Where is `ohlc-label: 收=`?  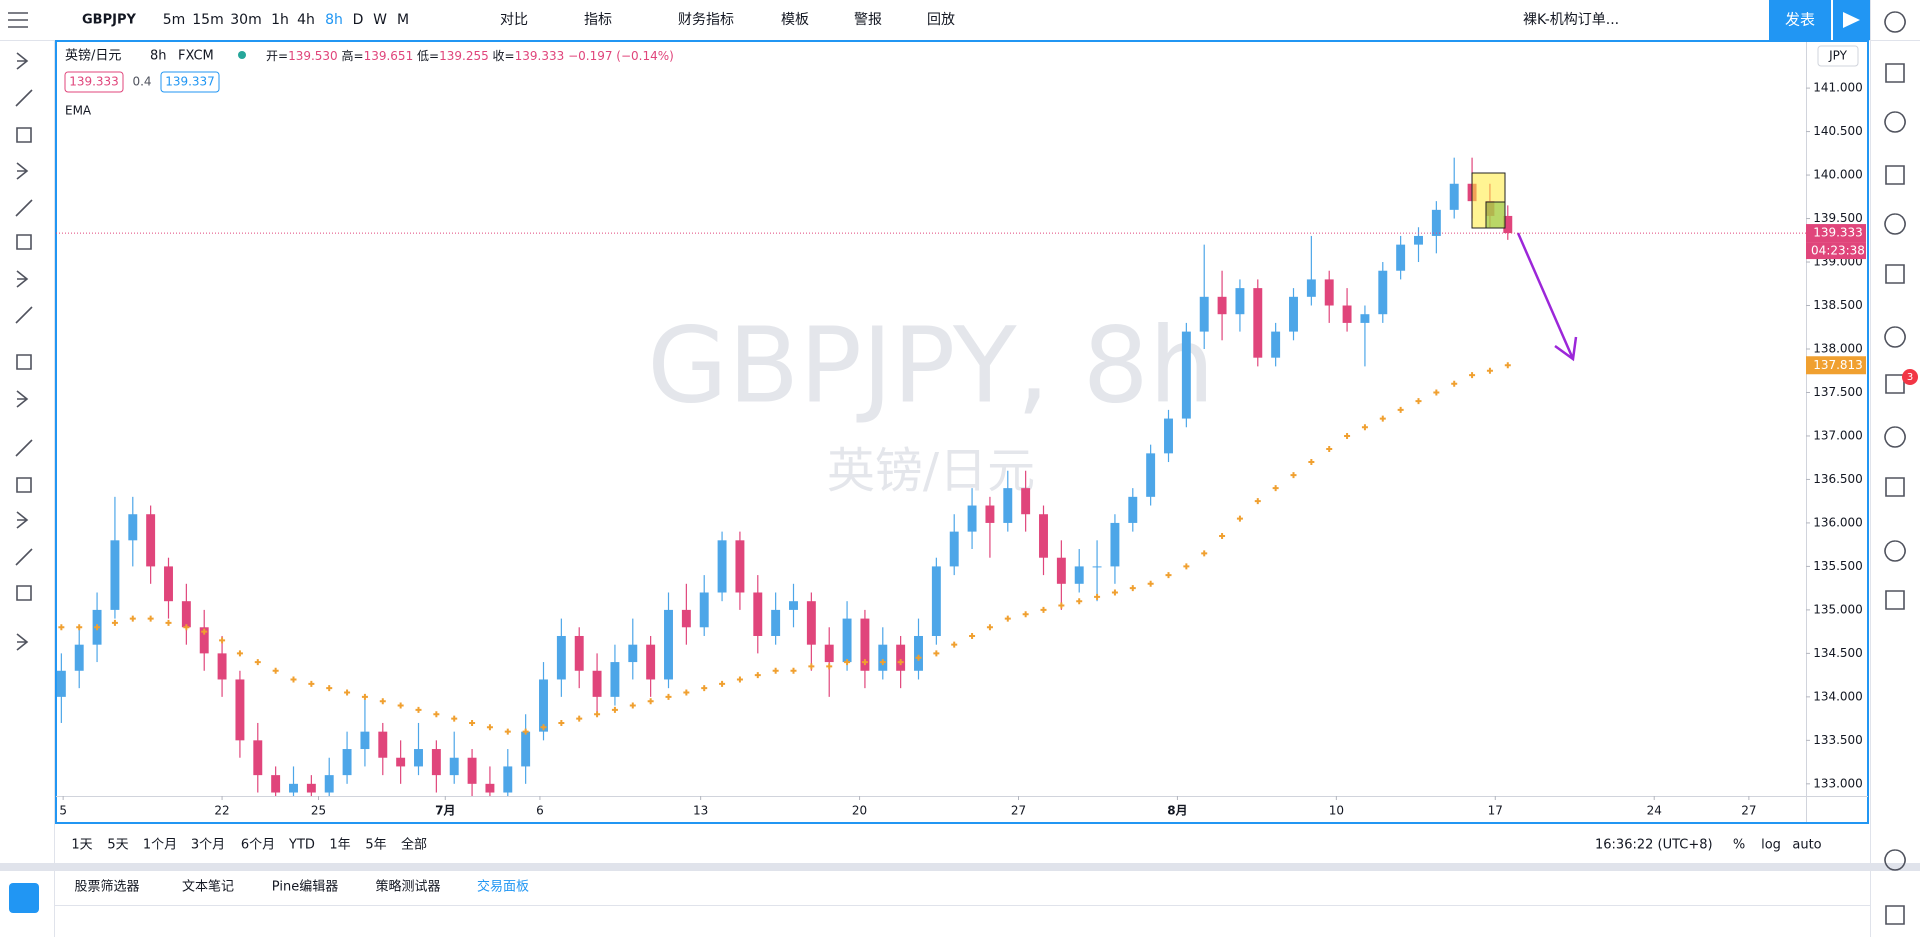
ohlc-label: 收= is located at coordinates (504, 56).